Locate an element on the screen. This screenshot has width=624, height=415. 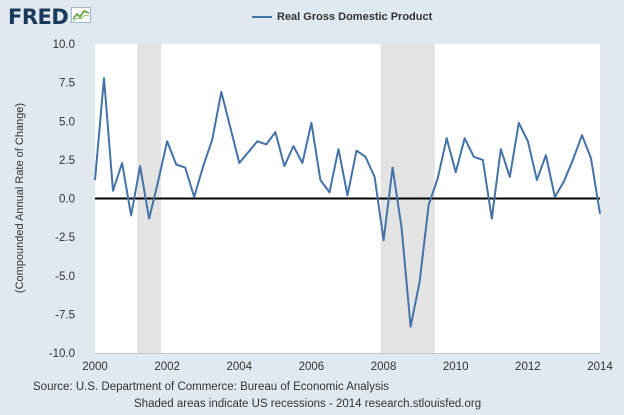
legend-label: Real Gross Domestic Product is located at coordinates (355, 17).